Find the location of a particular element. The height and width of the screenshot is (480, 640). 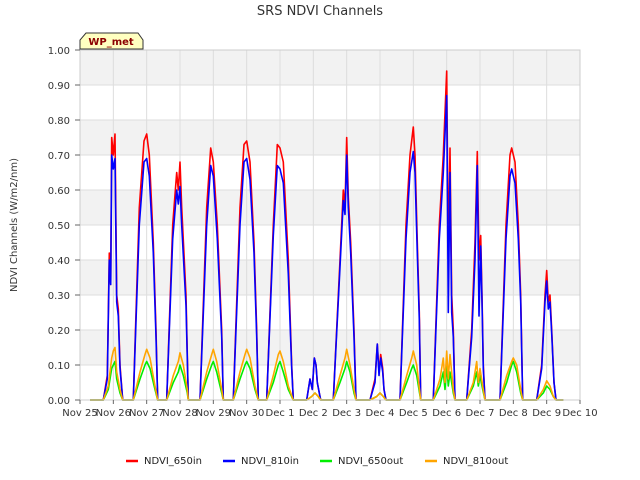

legend-item-ndvi_810out: NDVI_810out is located at coordinates (466, 461).